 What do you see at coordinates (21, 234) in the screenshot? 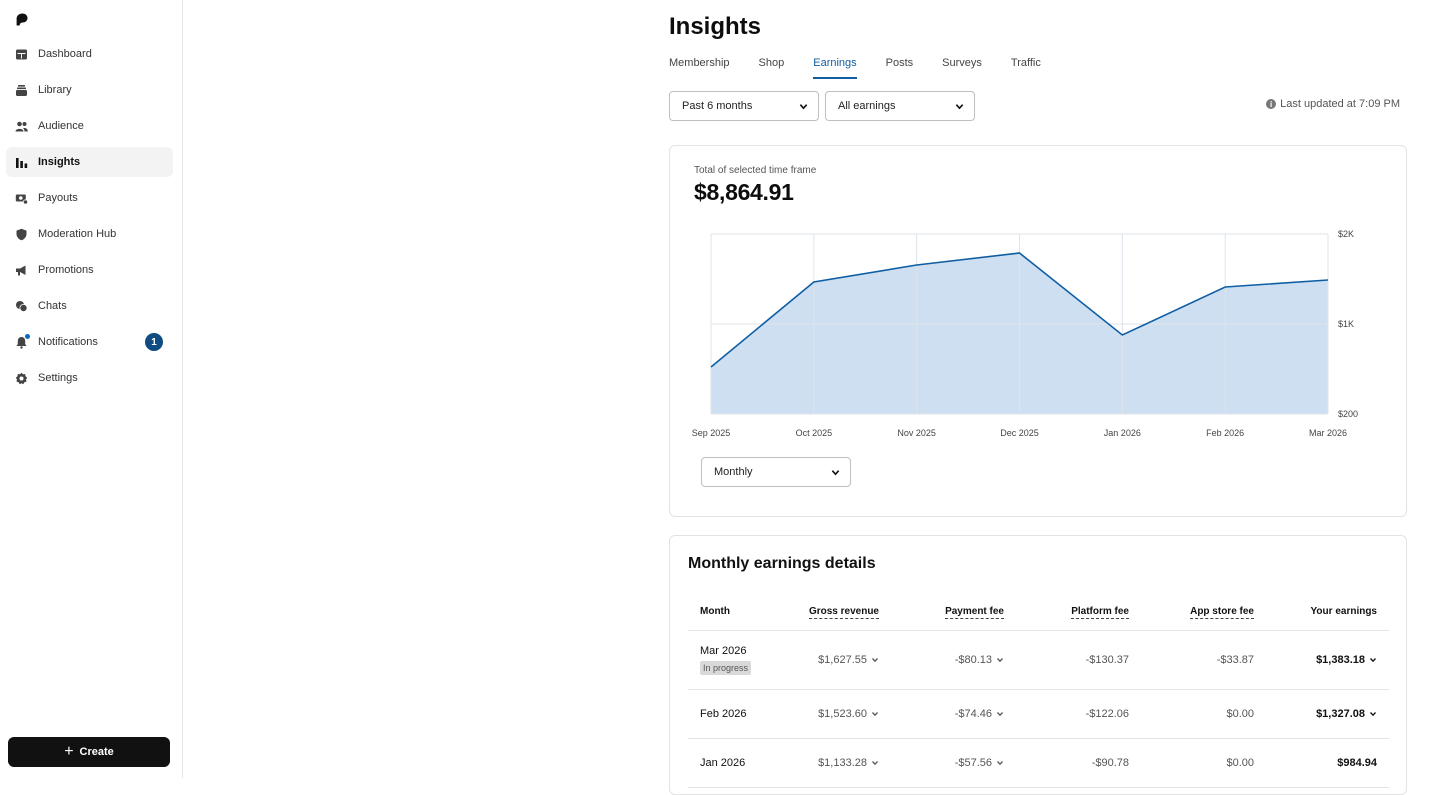
I see `shield-icon` at bounding box center [21, 234].